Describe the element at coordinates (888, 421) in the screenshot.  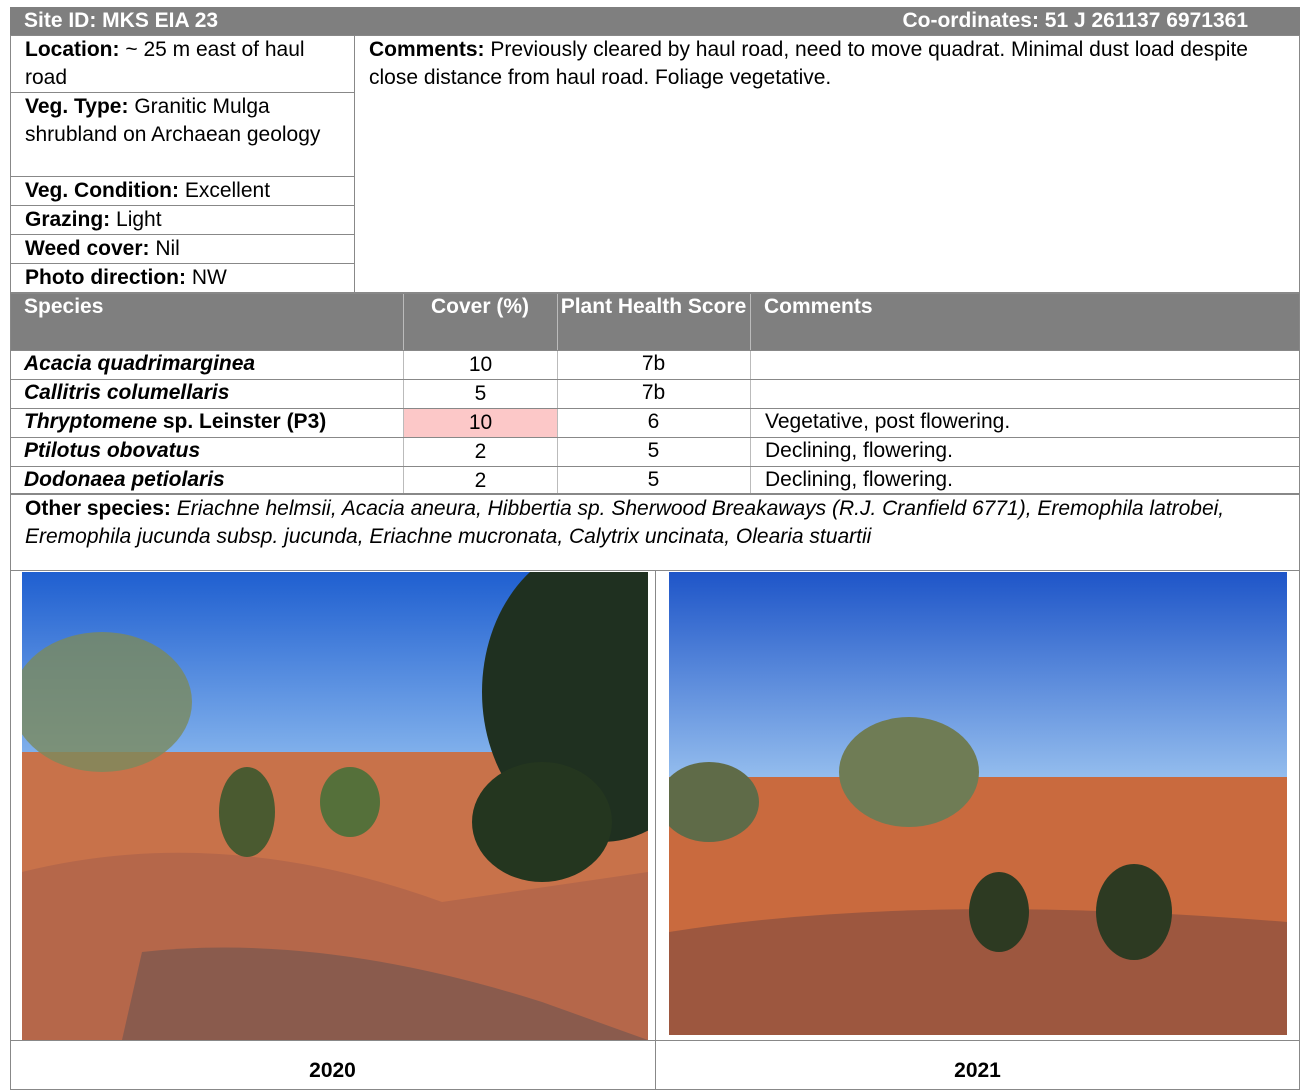
I see `comment-cell: Vegetative, post flowering.` at that location.